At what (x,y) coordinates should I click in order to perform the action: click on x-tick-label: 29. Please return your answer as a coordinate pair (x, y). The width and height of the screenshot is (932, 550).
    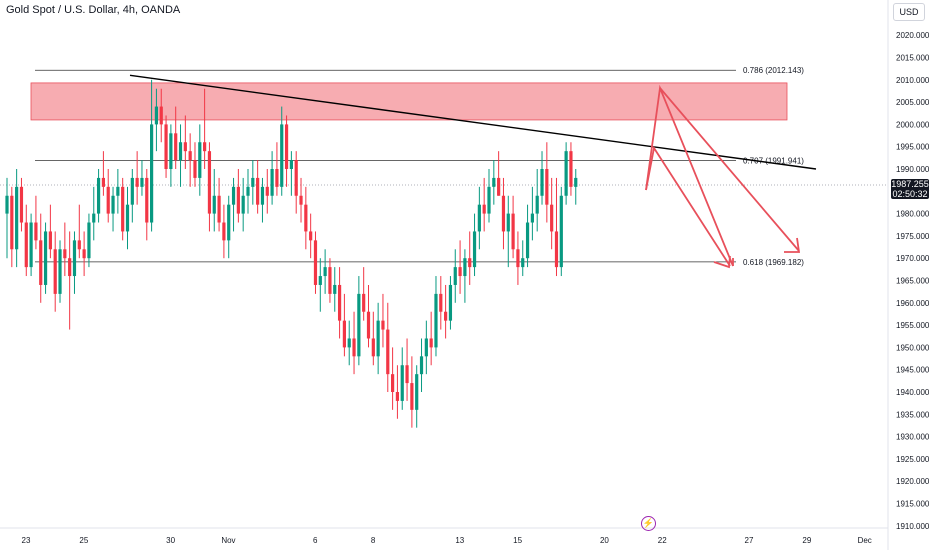
    Looking at the image, I should click on (806, 540).